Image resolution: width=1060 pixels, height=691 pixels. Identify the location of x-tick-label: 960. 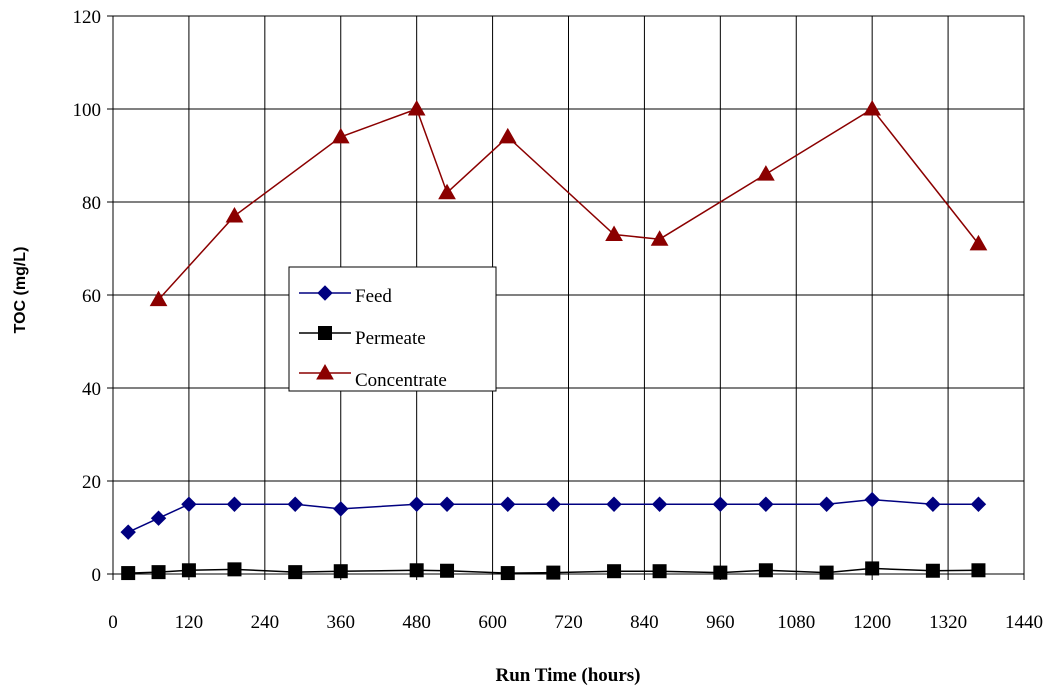
(720, 622).